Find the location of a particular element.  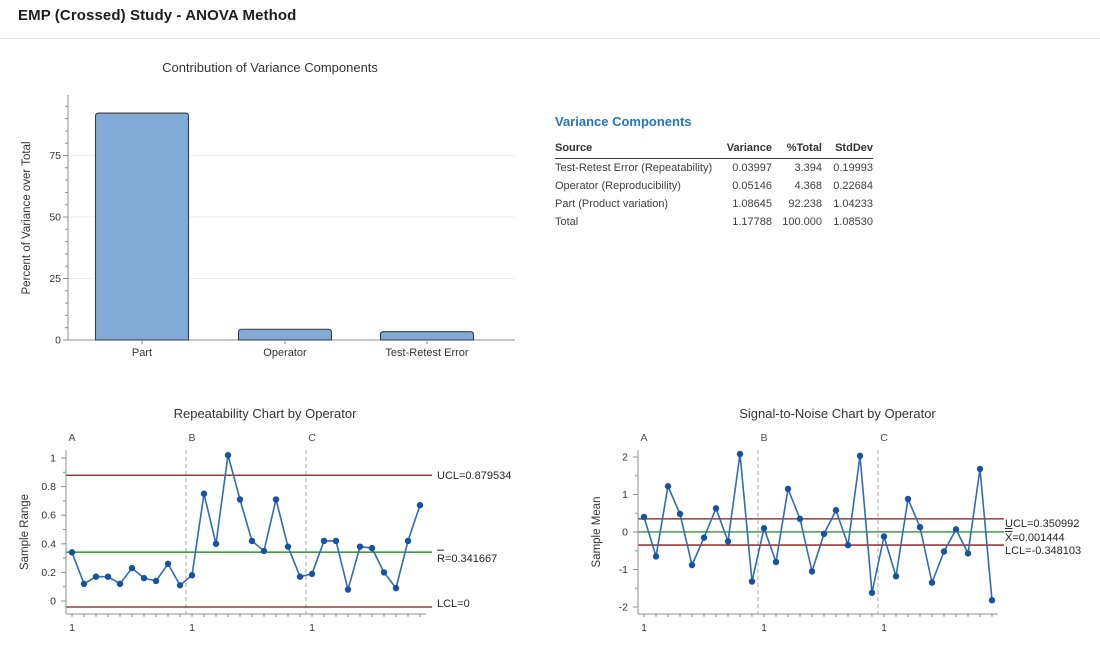

cell-stddev: 0.19993 is located at coordinates (853, 168).